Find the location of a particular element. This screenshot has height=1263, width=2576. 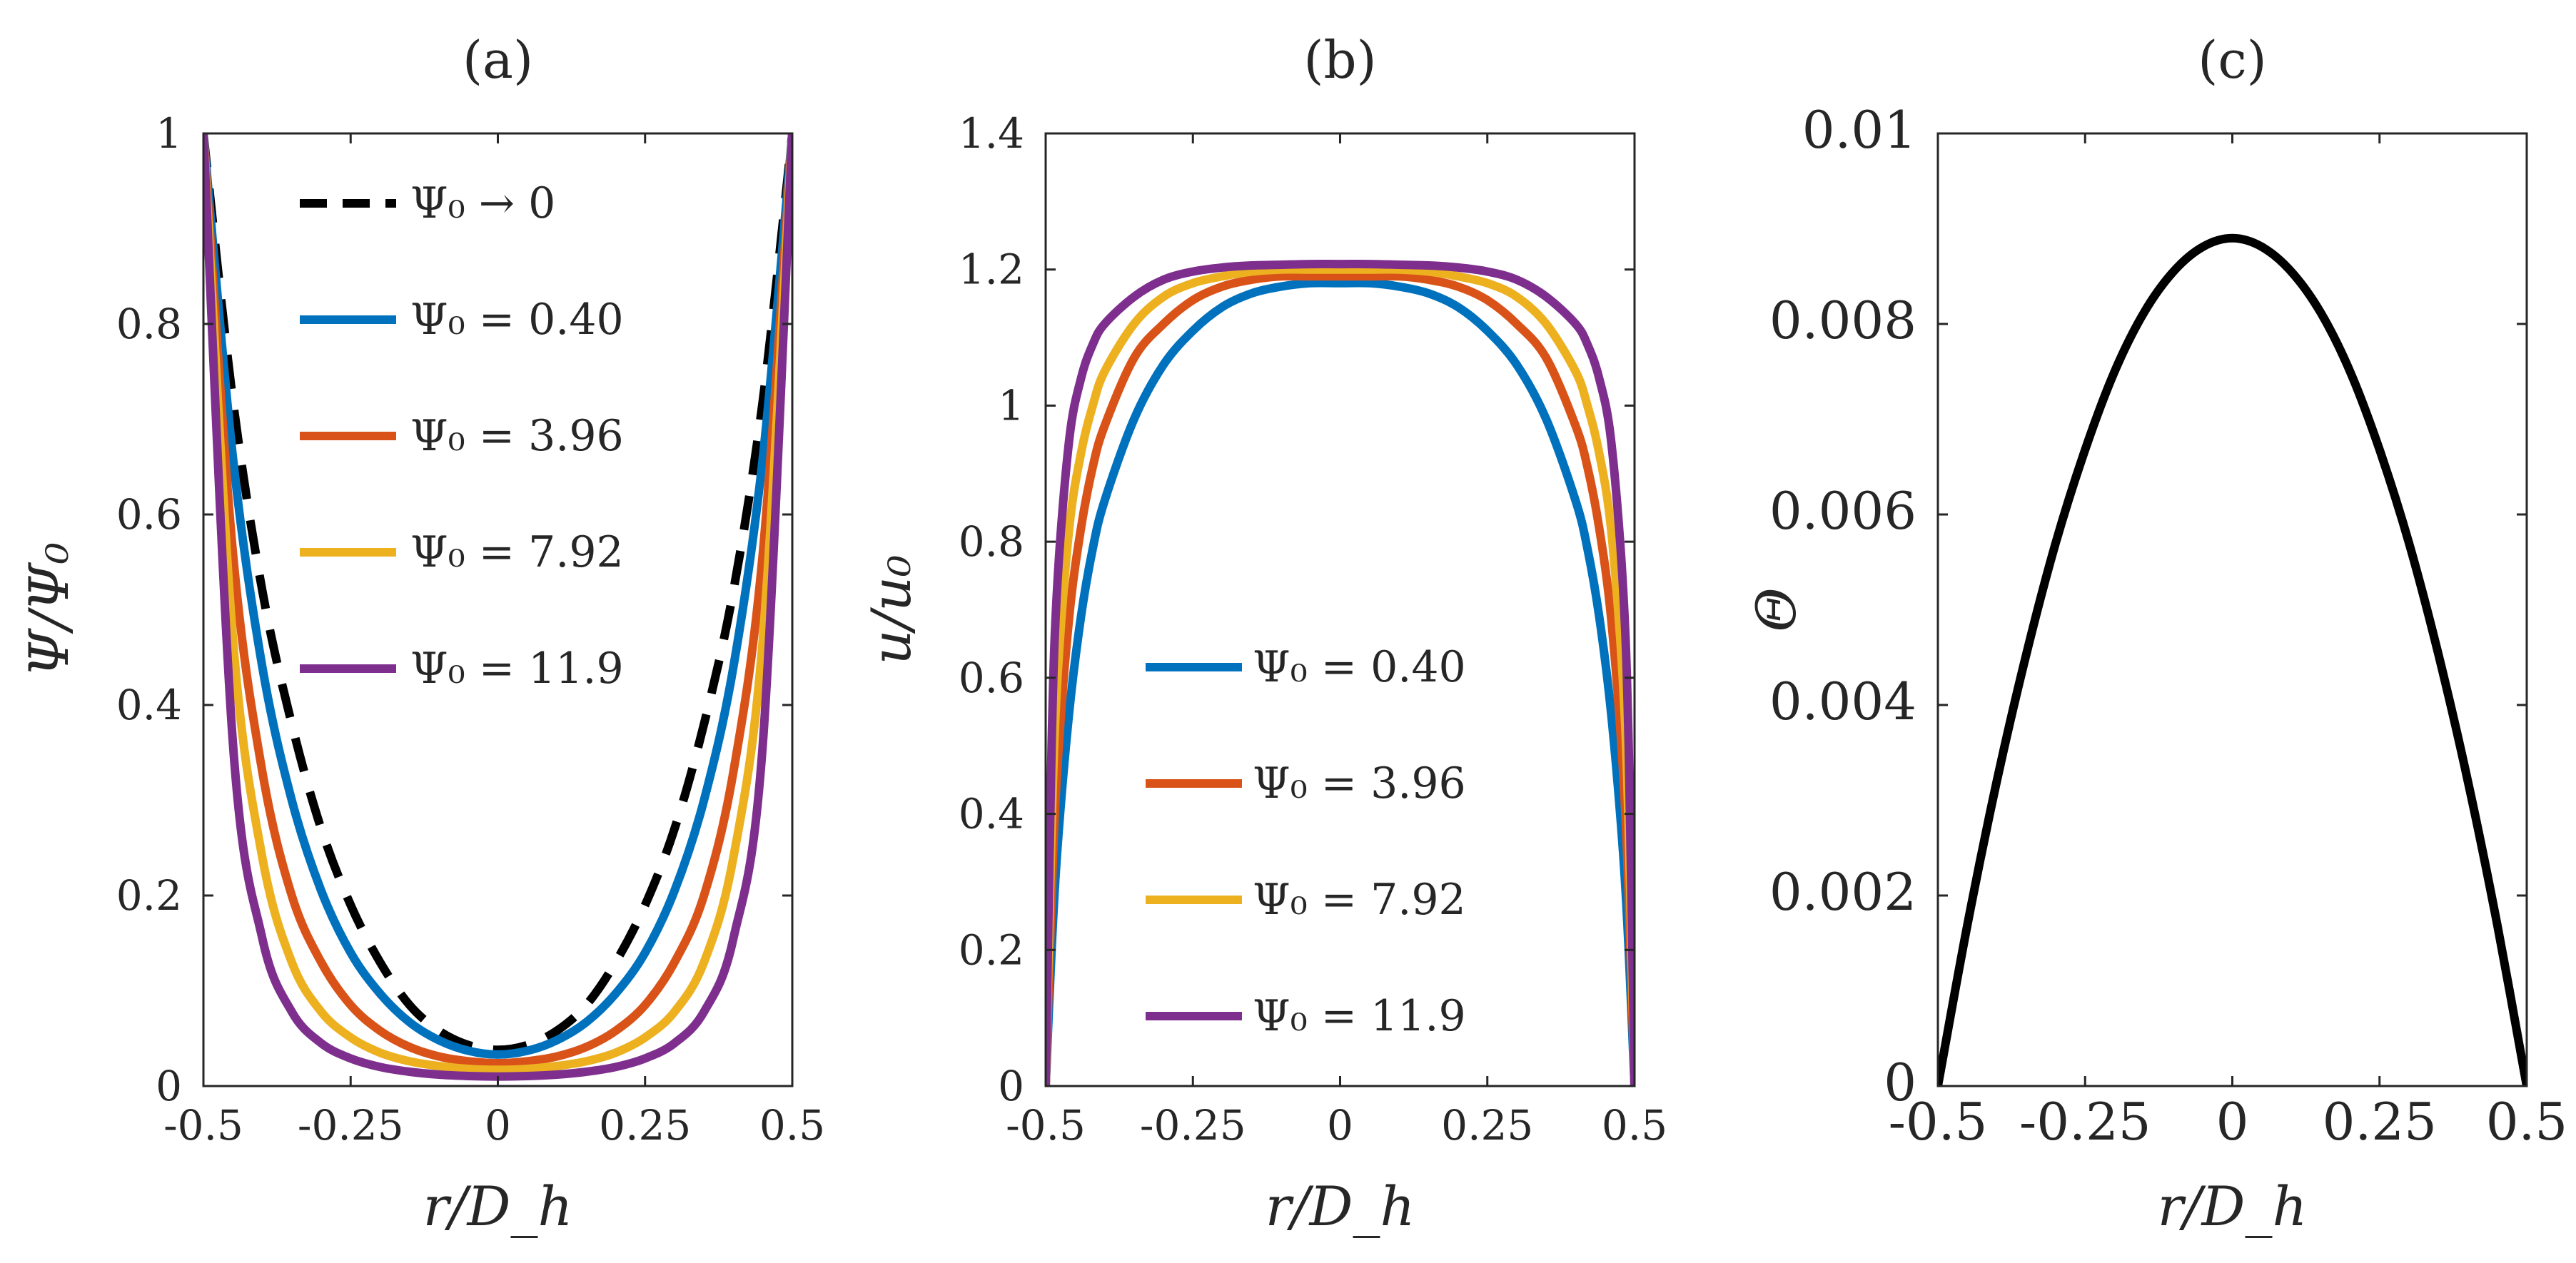

curves is located at coordinates (1340, 673).